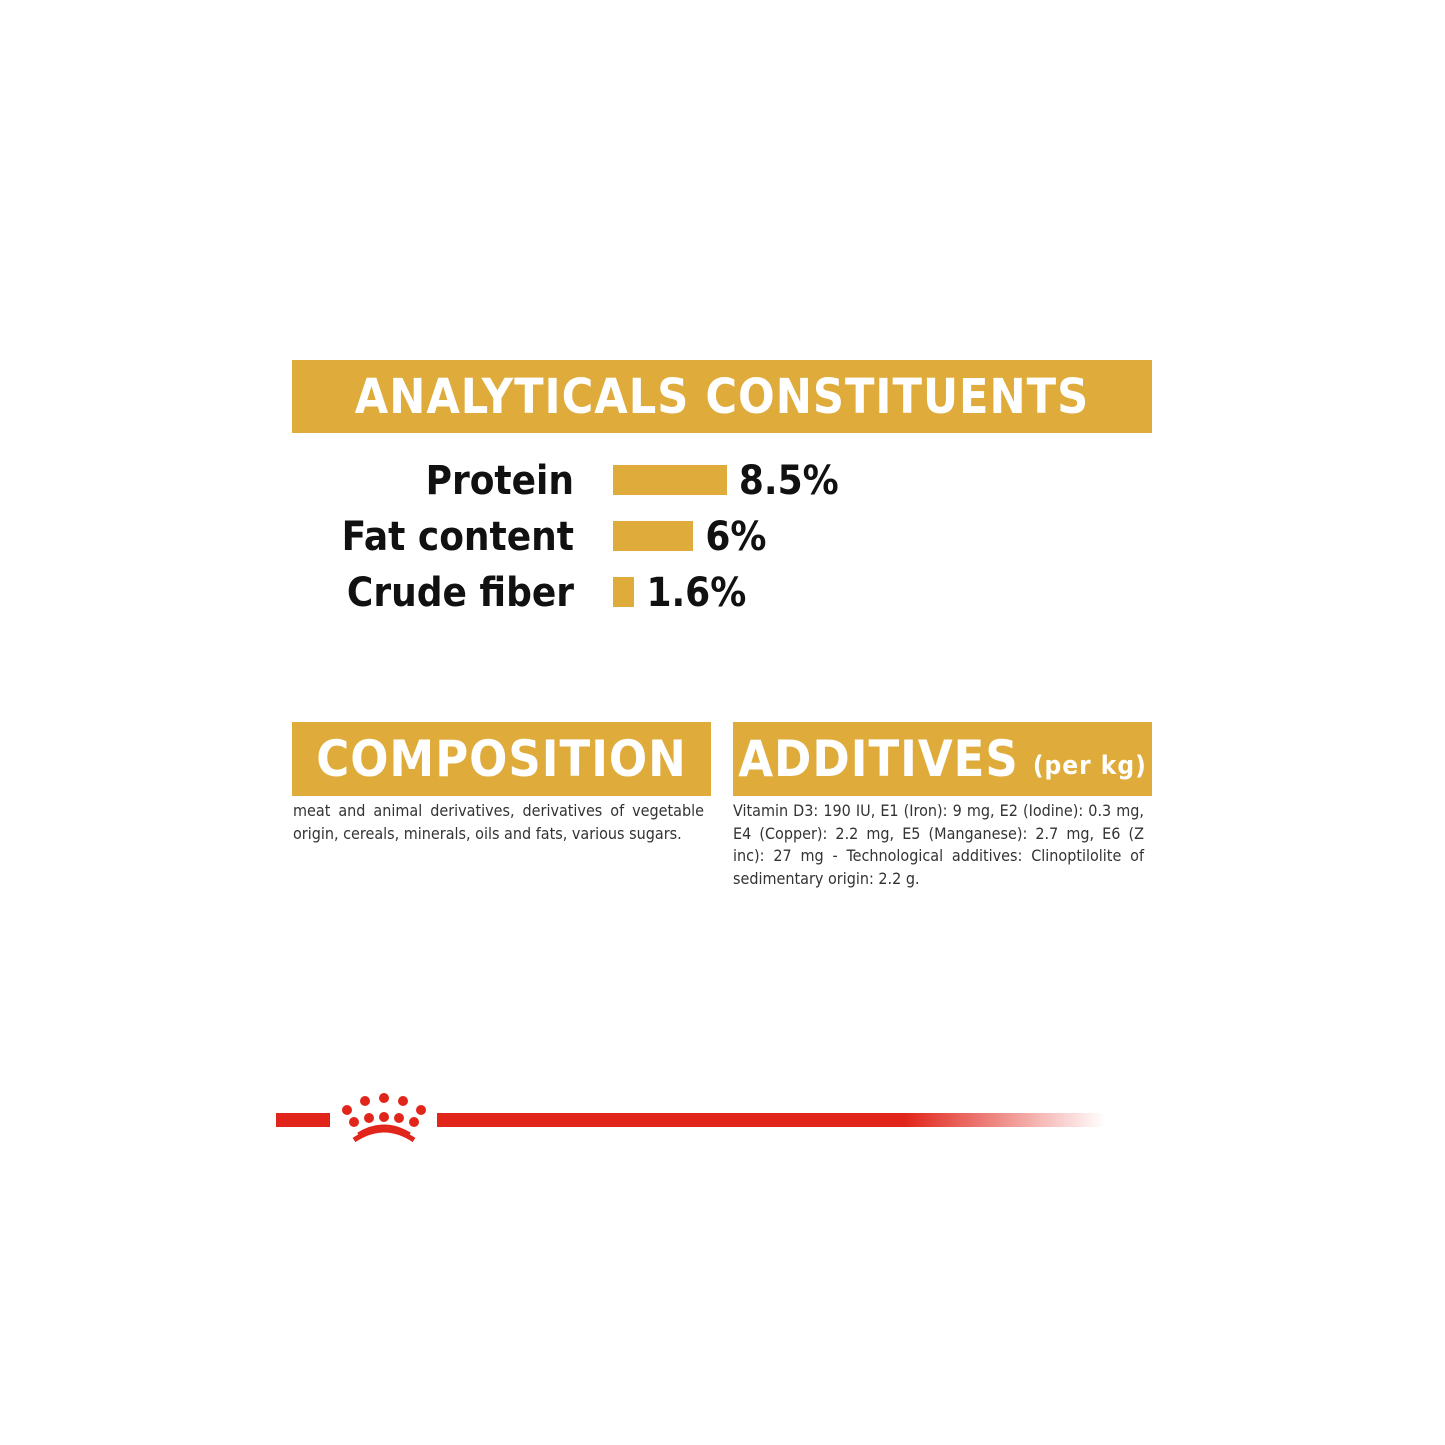 This screenshot has height=1445, width=1445. What do you see at coordinates (788, 481) in the screenshot?
I see `constituent-value: 8.5%` at bounding box center [788, 481].